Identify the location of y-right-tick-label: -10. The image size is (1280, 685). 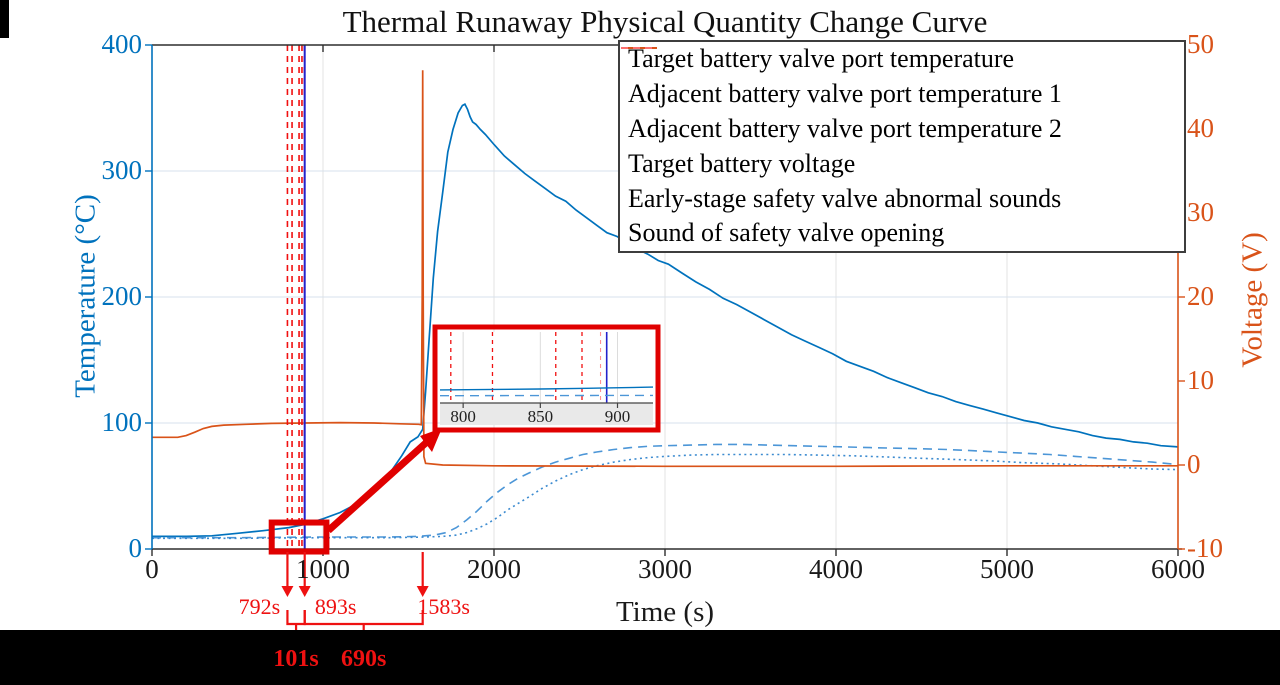
(1205, 548).